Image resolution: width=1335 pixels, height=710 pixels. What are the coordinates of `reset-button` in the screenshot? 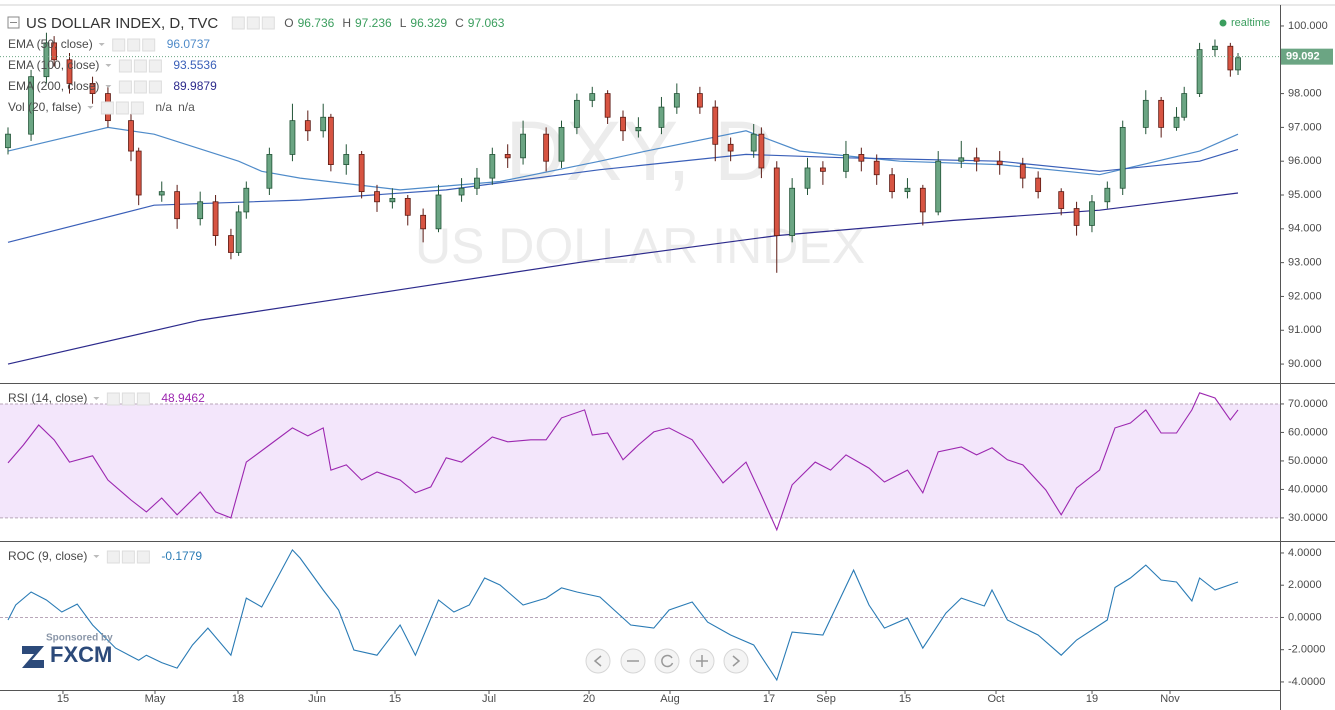 It's located at (667, 661).